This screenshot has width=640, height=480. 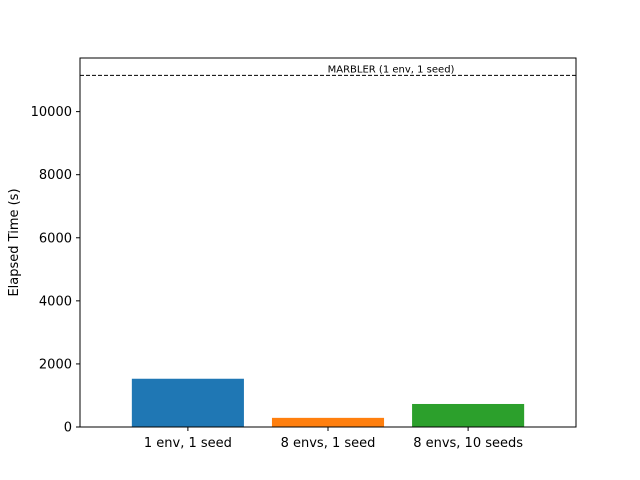 I want to click on reference-line-group: MARBLER (1 env, 1 seed), so click(x=328, y=70).